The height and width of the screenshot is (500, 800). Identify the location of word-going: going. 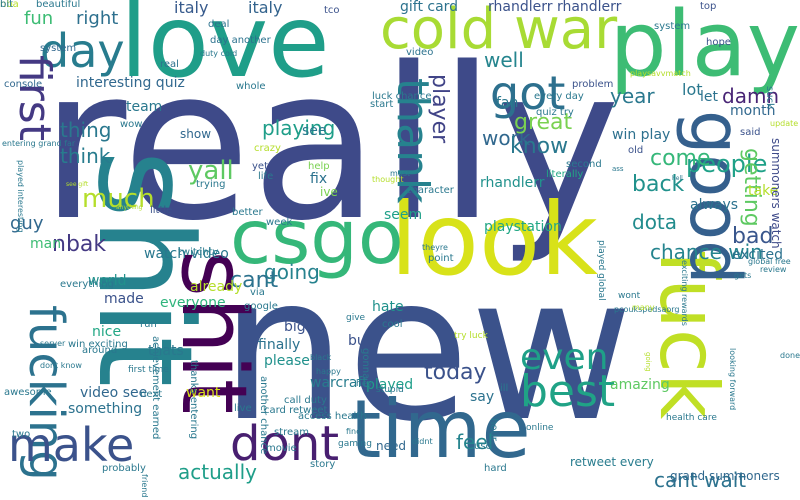
(648, 362).